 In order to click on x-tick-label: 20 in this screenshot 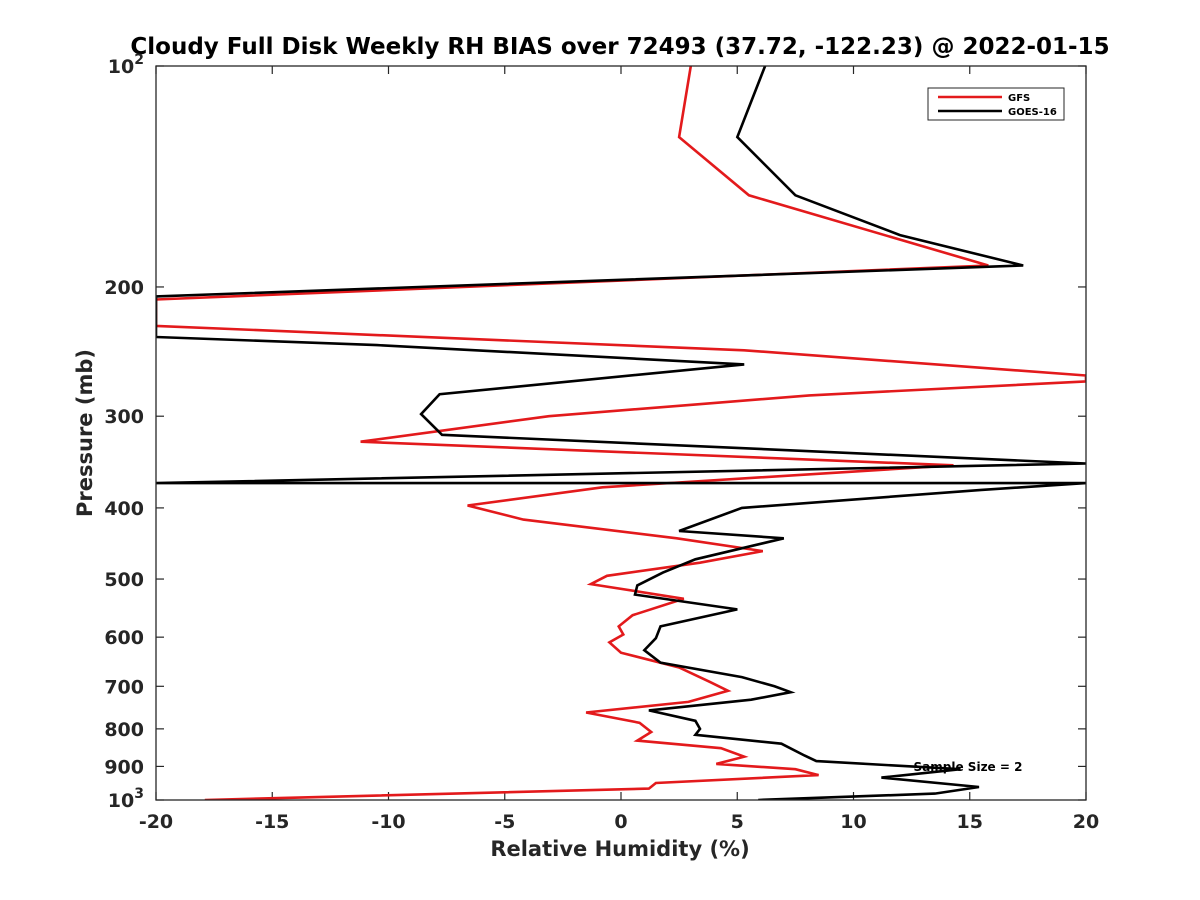, I will do `click(1086, 822)`.